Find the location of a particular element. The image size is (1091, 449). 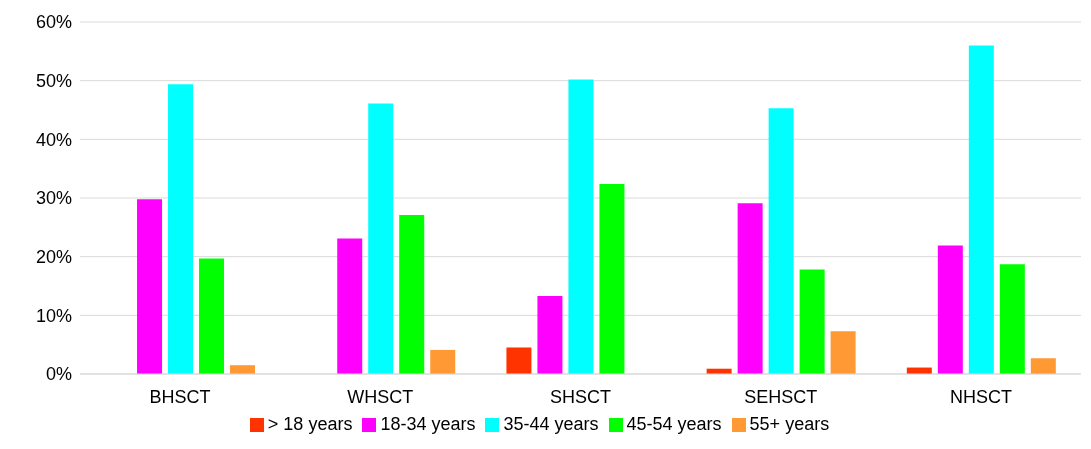

x-tick-label: NHSCT is located at coordinates (980, 396).